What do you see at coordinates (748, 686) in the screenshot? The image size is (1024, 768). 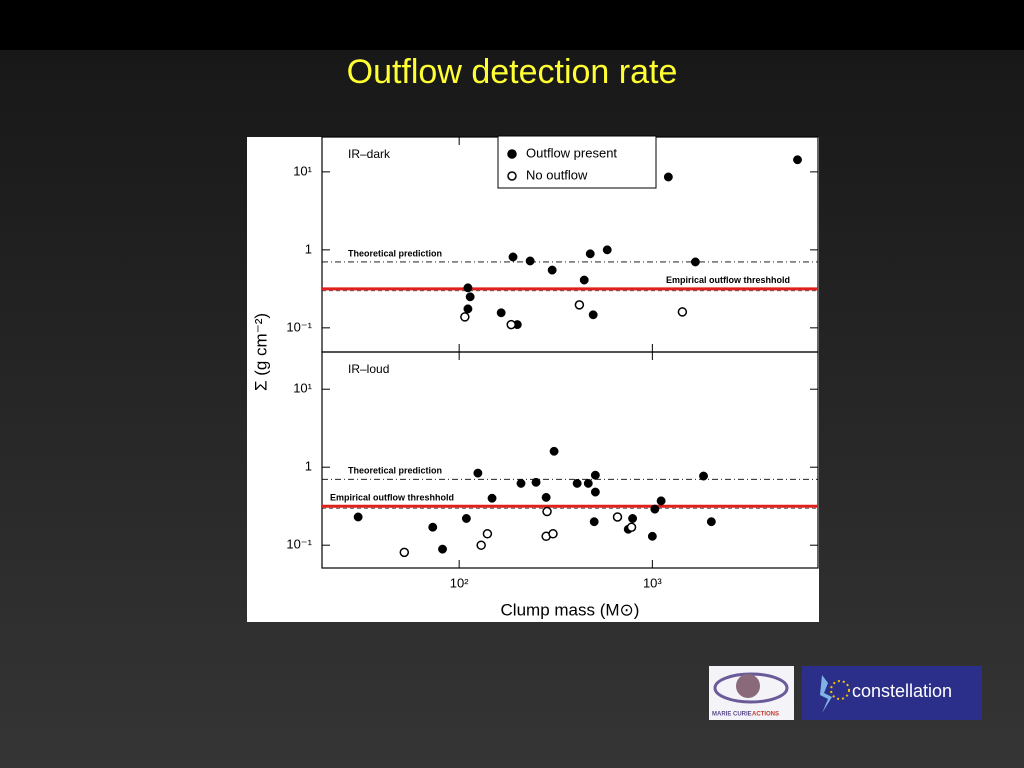 I see `logo-portrait` at bounding box center [748, 686].